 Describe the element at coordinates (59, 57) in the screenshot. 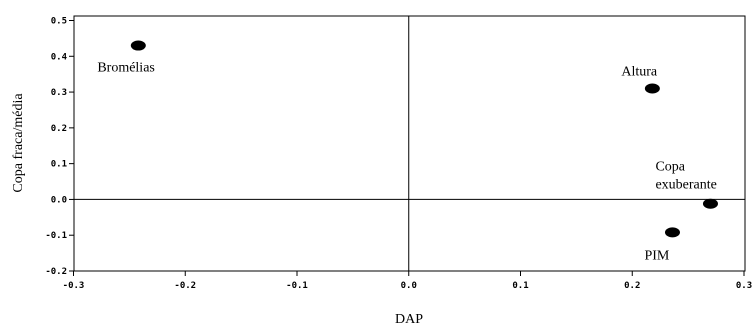

I see `y-tick-label: 0.4` at that location.